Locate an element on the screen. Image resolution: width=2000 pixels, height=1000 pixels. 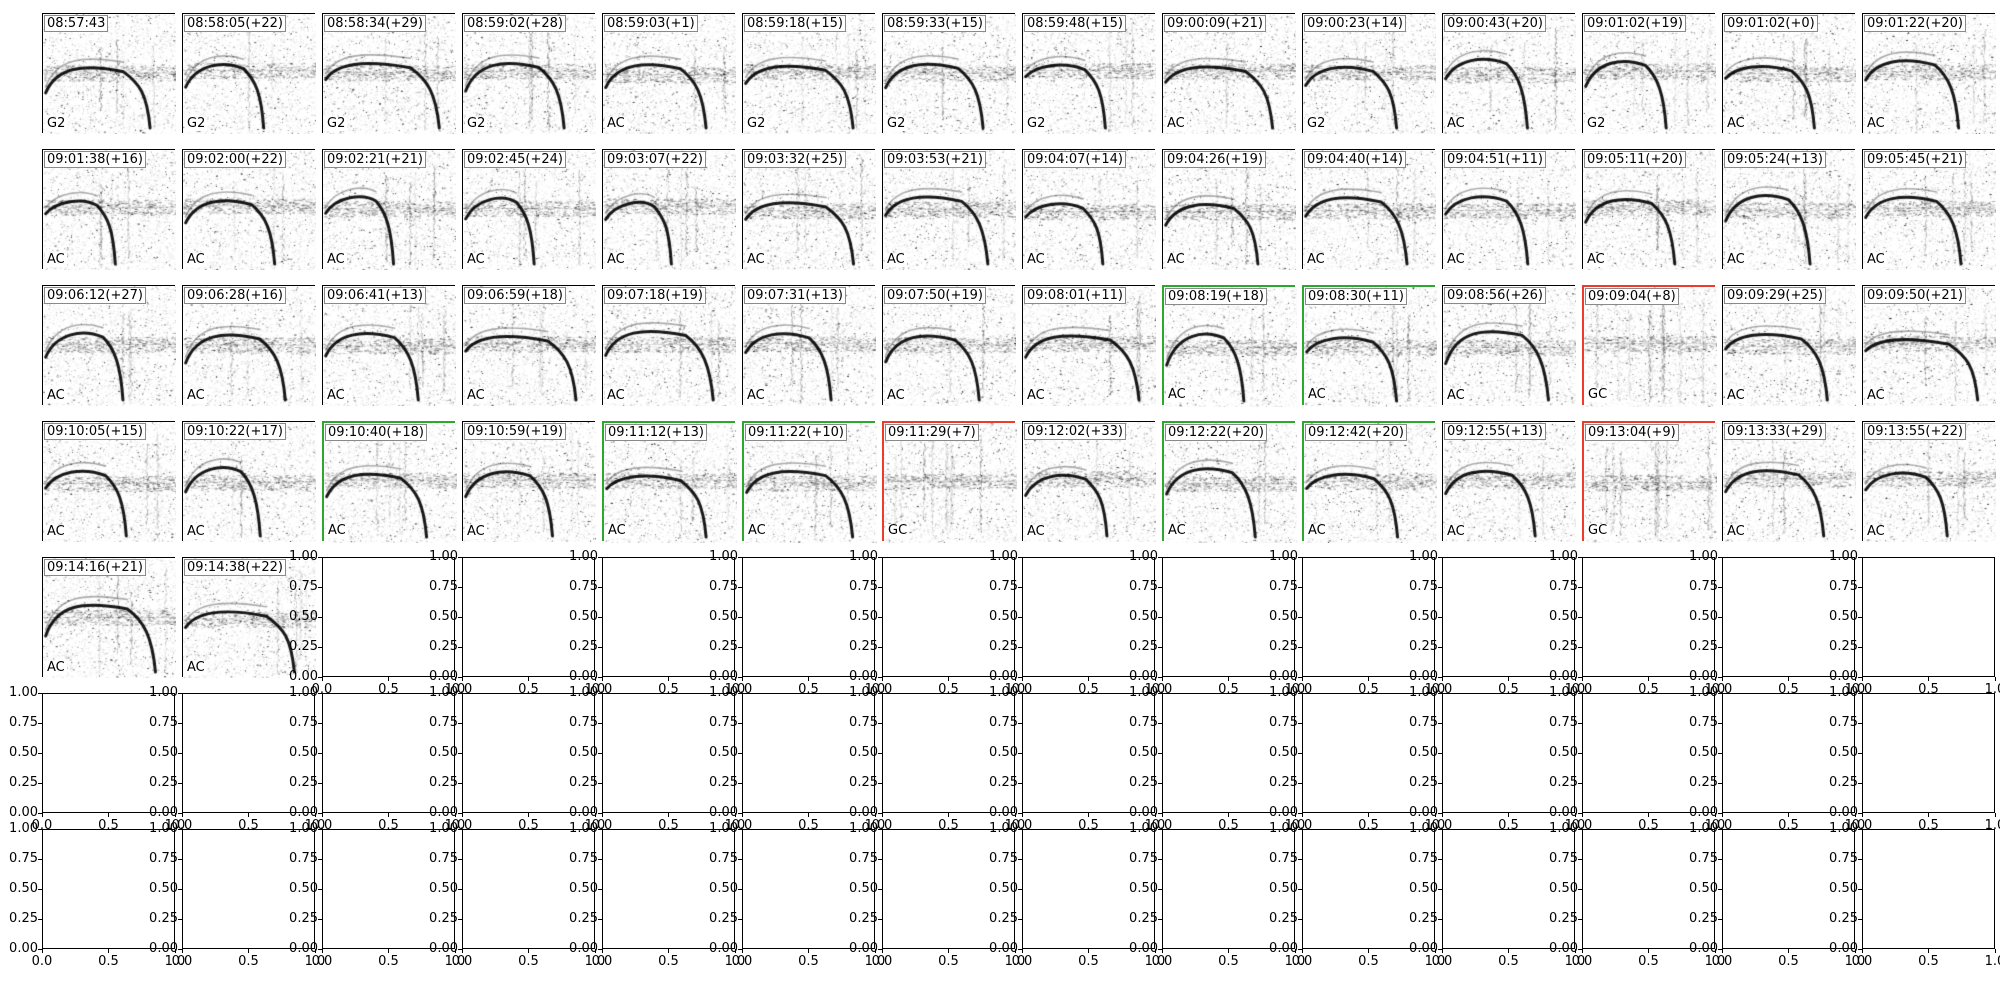
spectrogram-panel: 08:59:18(+15) G2 is located at coordinates (809, 73).